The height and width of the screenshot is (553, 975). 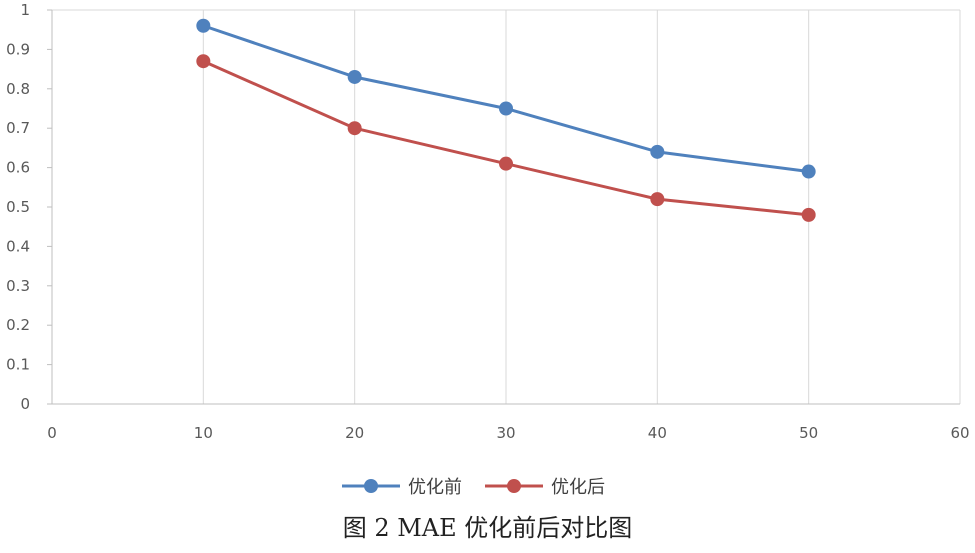 I want to click on y-tick-label: 0.7, so click(x=18, y=128).